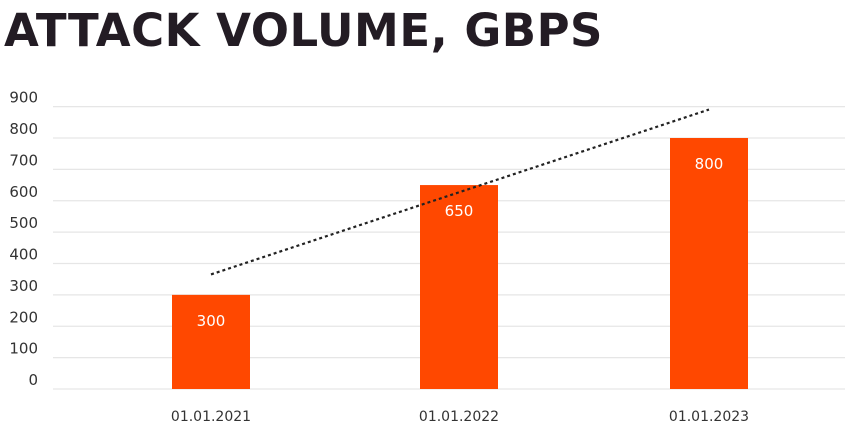 The width and height of the screenshot is (850, 425). I want to click on y-tick-label: 600, so click(23, 192).